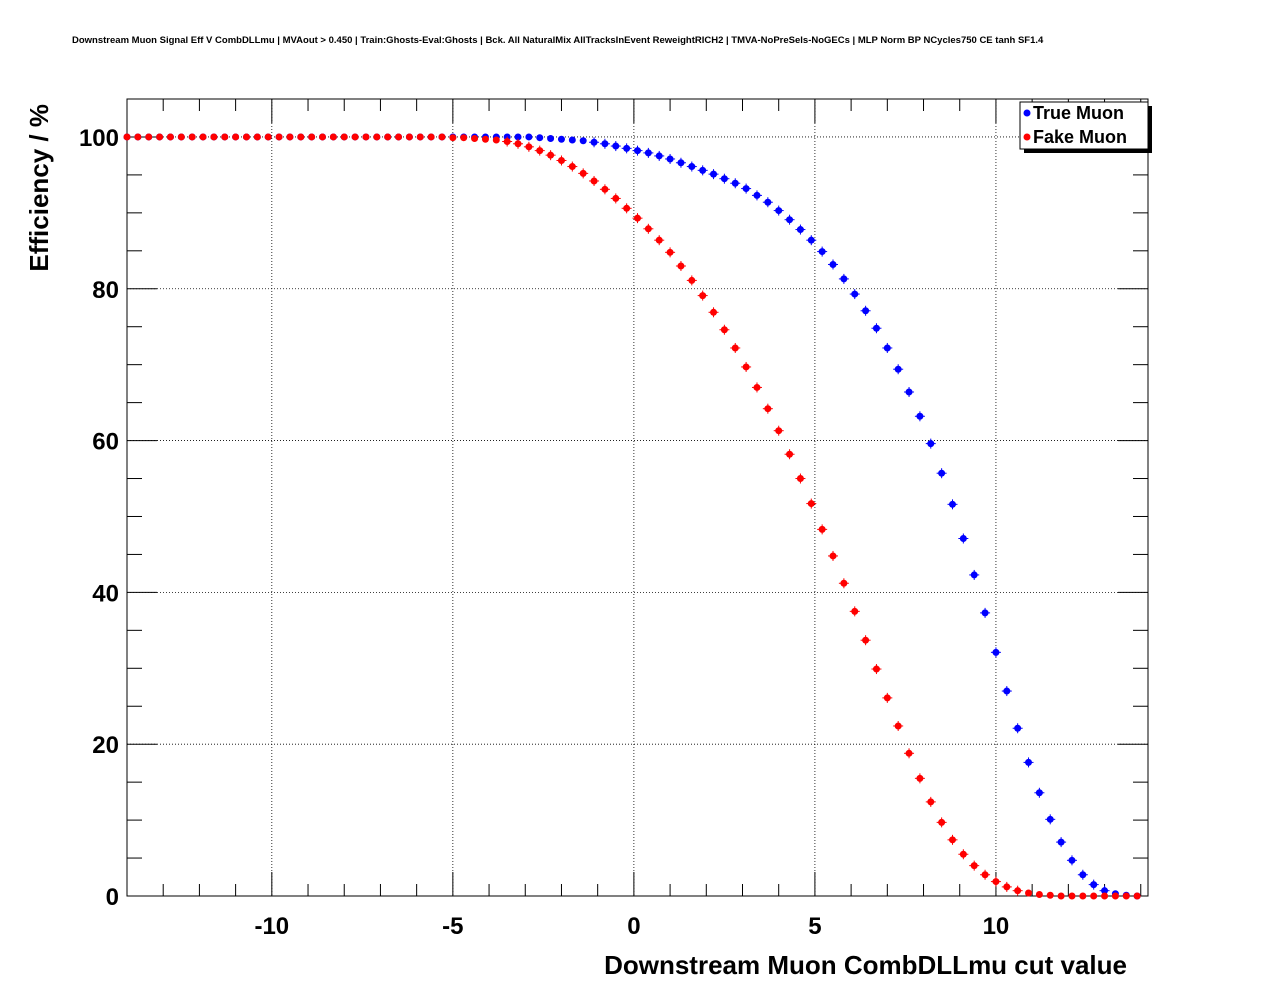  Describe the element at coordinates (99, 518) in the screenshot. I see `y-tick-labels: 0 20 40 60 80 100` at that location.